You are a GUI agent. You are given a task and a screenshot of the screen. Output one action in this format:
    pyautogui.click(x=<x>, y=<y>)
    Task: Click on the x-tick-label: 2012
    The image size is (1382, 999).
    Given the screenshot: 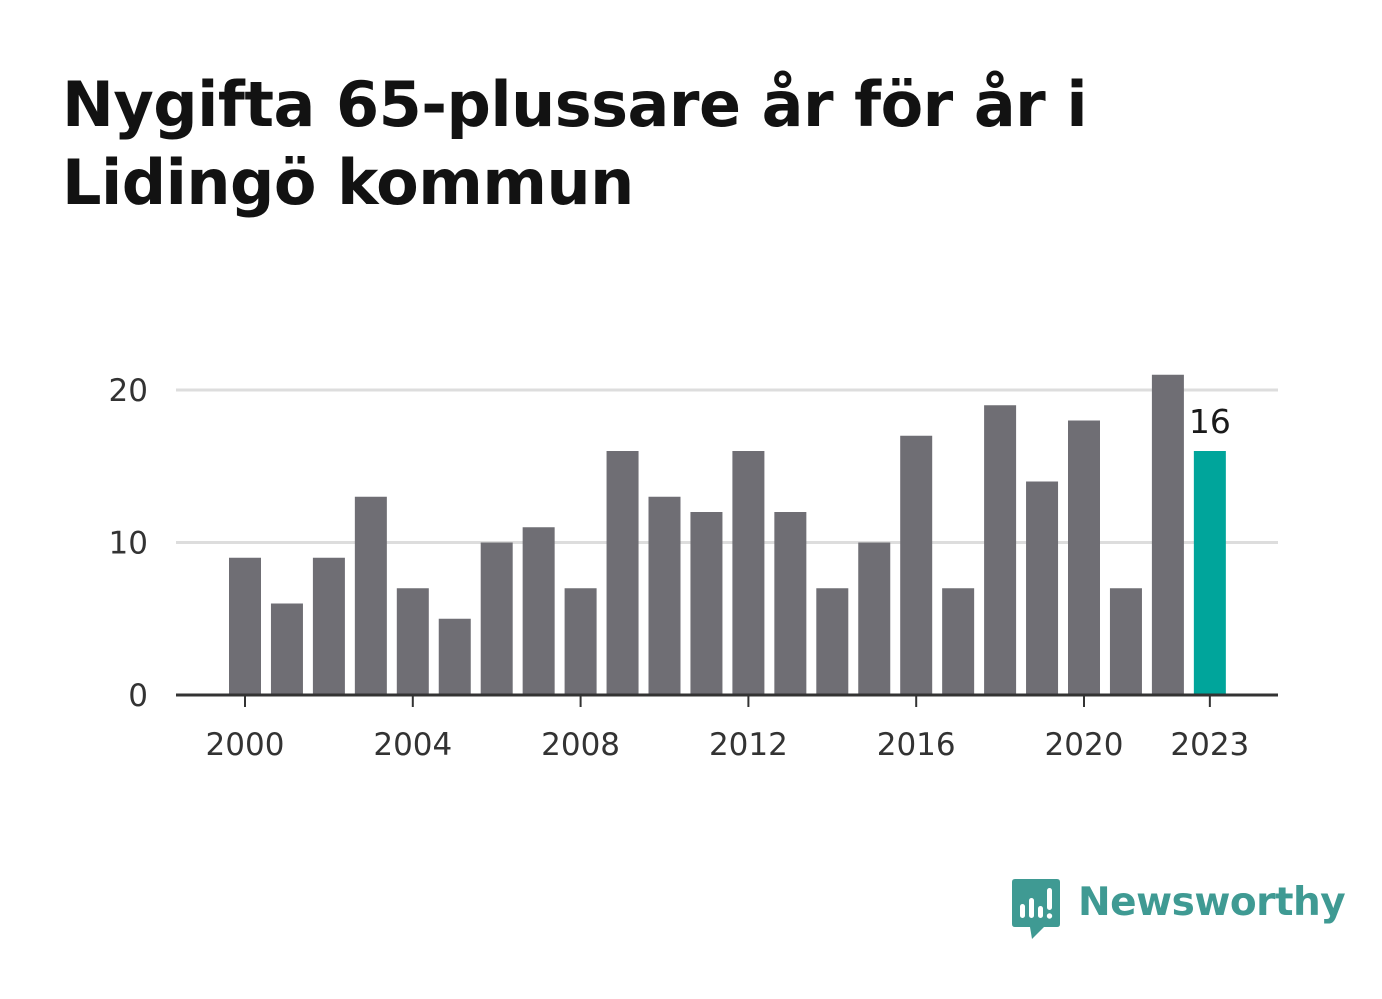 What is the action you would take?
    pyautogui.click(x=748, y=745)
    